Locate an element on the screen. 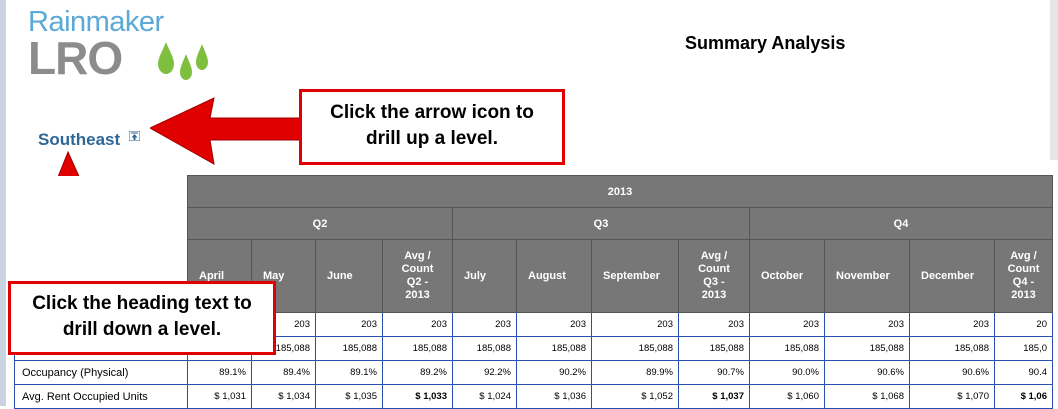 This screenshot has height=409, width=1058. table-cell: $ 1,033 is located at coordinates (417, 396).